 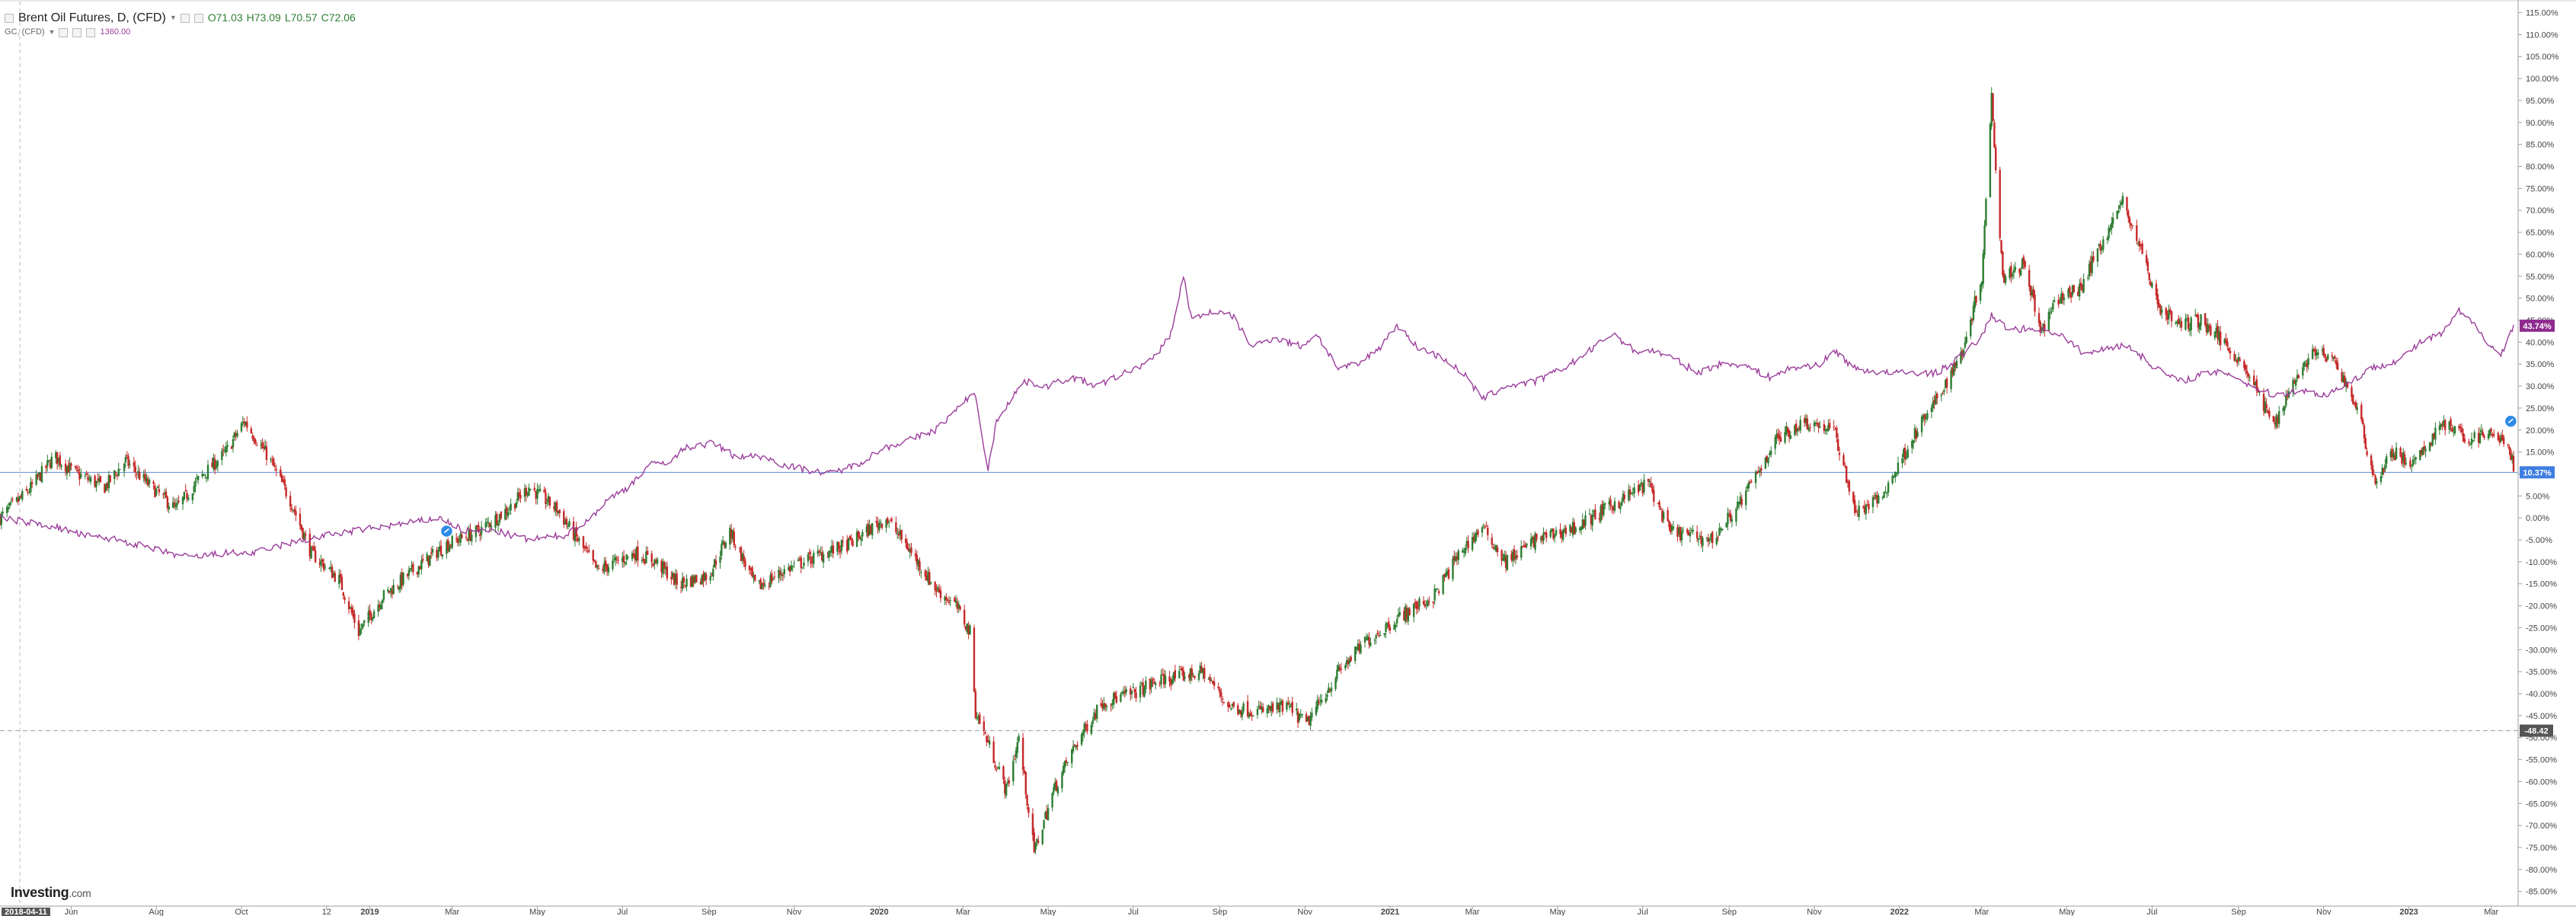 What do you see at coordinates (1472, 912) in the screenshot?
I see `x-tick-label: Mar` at bounding box center [1472, 912].